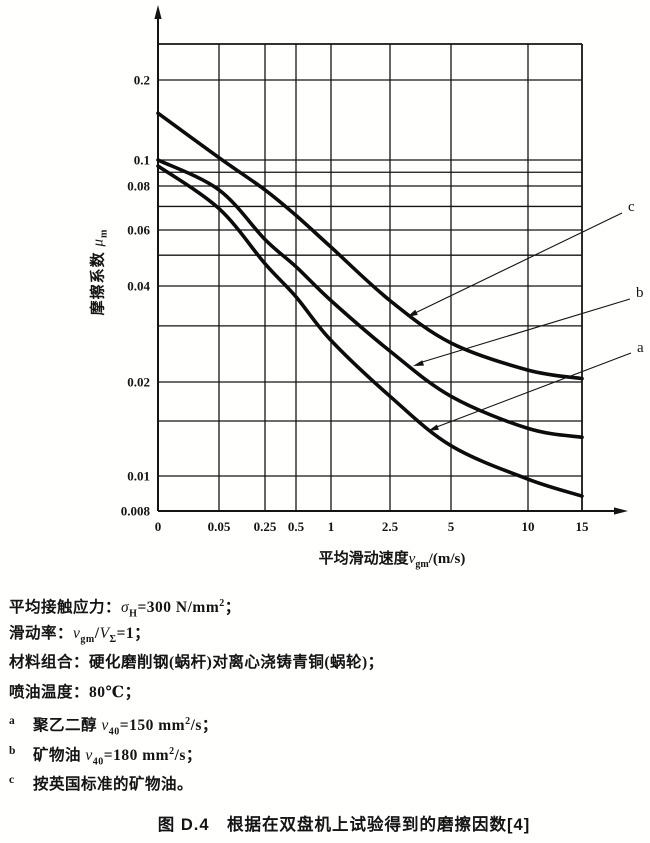 This screenshot has width=650, height=843. I want to click on note-text: 矿物油, so click(59, 755).